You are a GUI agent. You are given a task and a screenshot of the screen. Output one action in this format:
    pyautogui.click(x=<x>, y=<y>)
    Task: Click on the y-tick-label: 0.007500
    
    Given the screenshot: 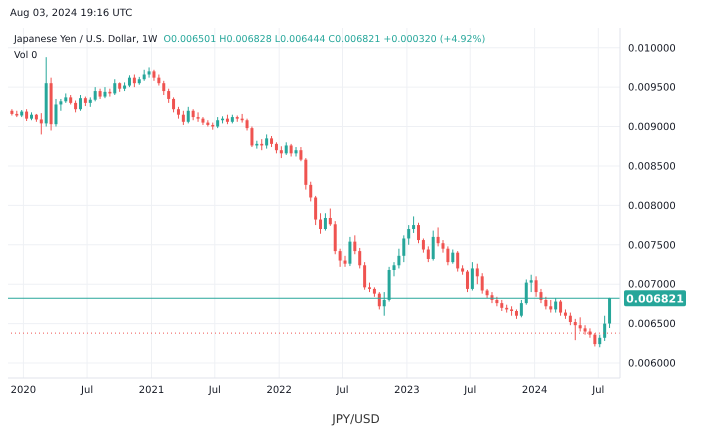 What is the action you would take?
    pyautogui.click(x=652, y=246)
    